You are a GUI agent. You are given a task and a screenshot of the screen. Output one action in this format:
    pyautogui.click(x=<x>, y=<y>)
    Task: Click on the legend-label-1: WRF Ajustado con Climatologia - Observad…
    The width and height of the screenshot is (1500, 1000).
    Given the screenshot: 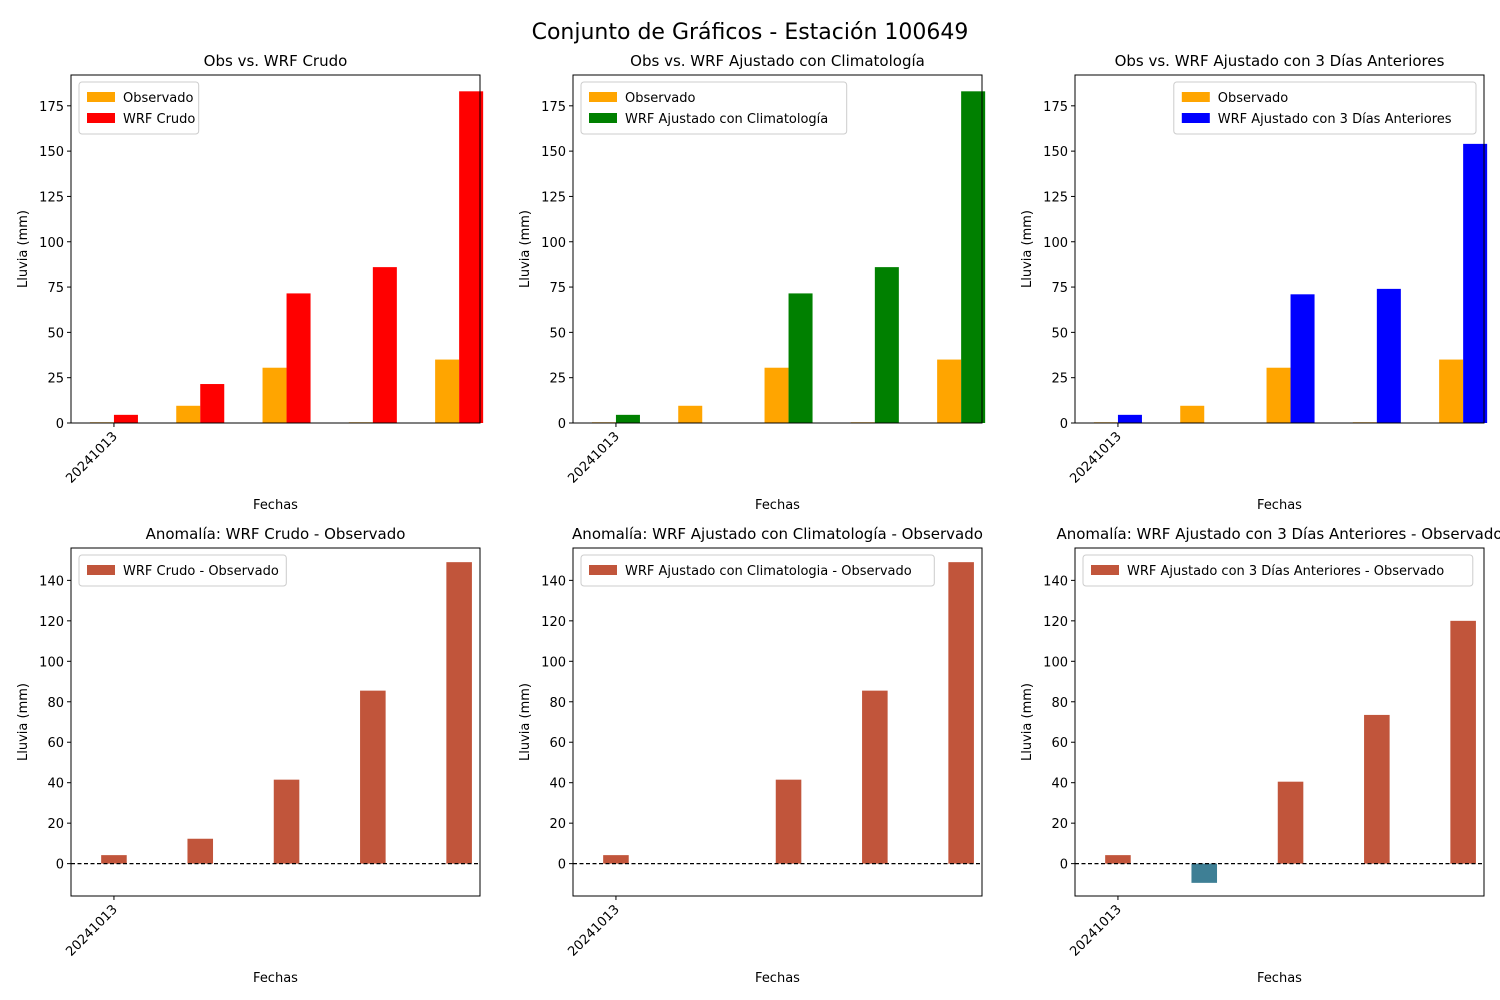 What is the action you would take?
    pyautogui.click(x=768, y=571)
    